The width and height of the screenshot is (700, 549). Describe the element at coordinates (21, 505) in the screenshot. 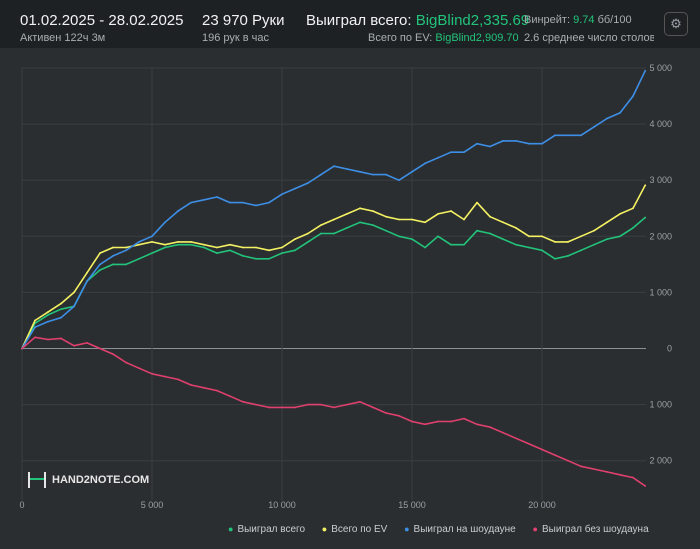

I see `x-tick-label: 0` at that location.